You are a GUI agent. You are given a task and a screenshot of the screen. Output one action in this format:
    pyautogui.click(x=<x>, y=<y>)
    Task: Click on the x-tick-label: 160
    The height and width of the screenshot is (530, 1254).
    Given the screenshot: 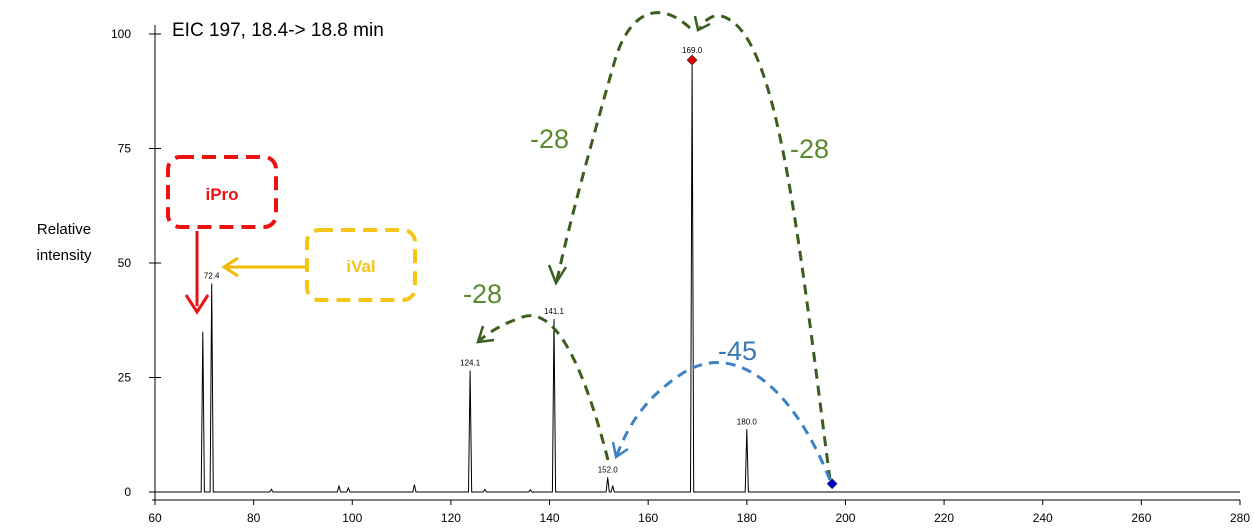 What is the action you would take?
    pyautogui.click(x=648, y=518)
    